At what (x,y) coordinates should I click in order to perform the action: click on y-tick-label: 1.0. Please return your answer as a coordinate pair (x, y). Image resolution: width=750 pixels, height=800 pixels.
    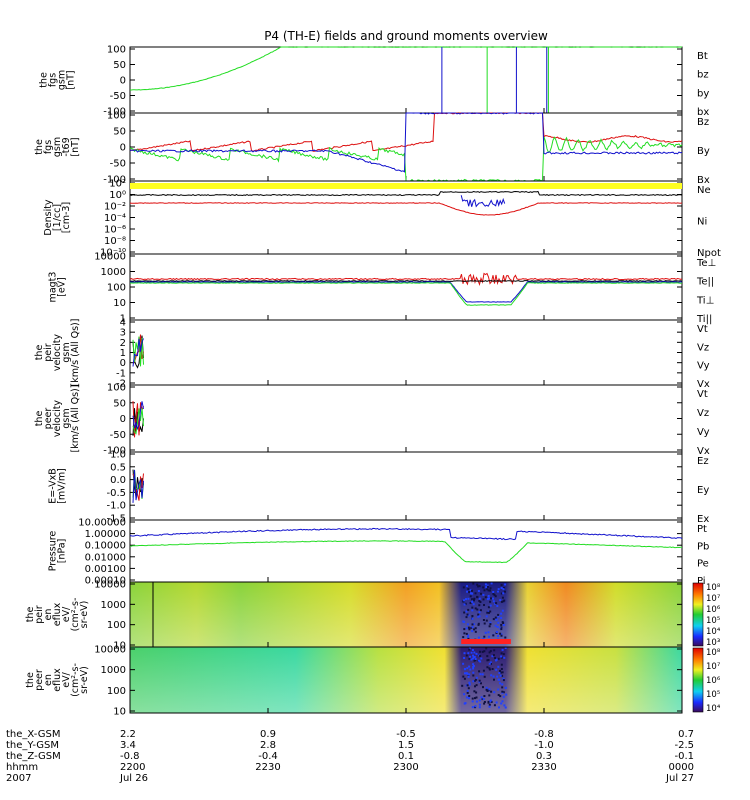
    Looking at the image, I should click on (118, 455).